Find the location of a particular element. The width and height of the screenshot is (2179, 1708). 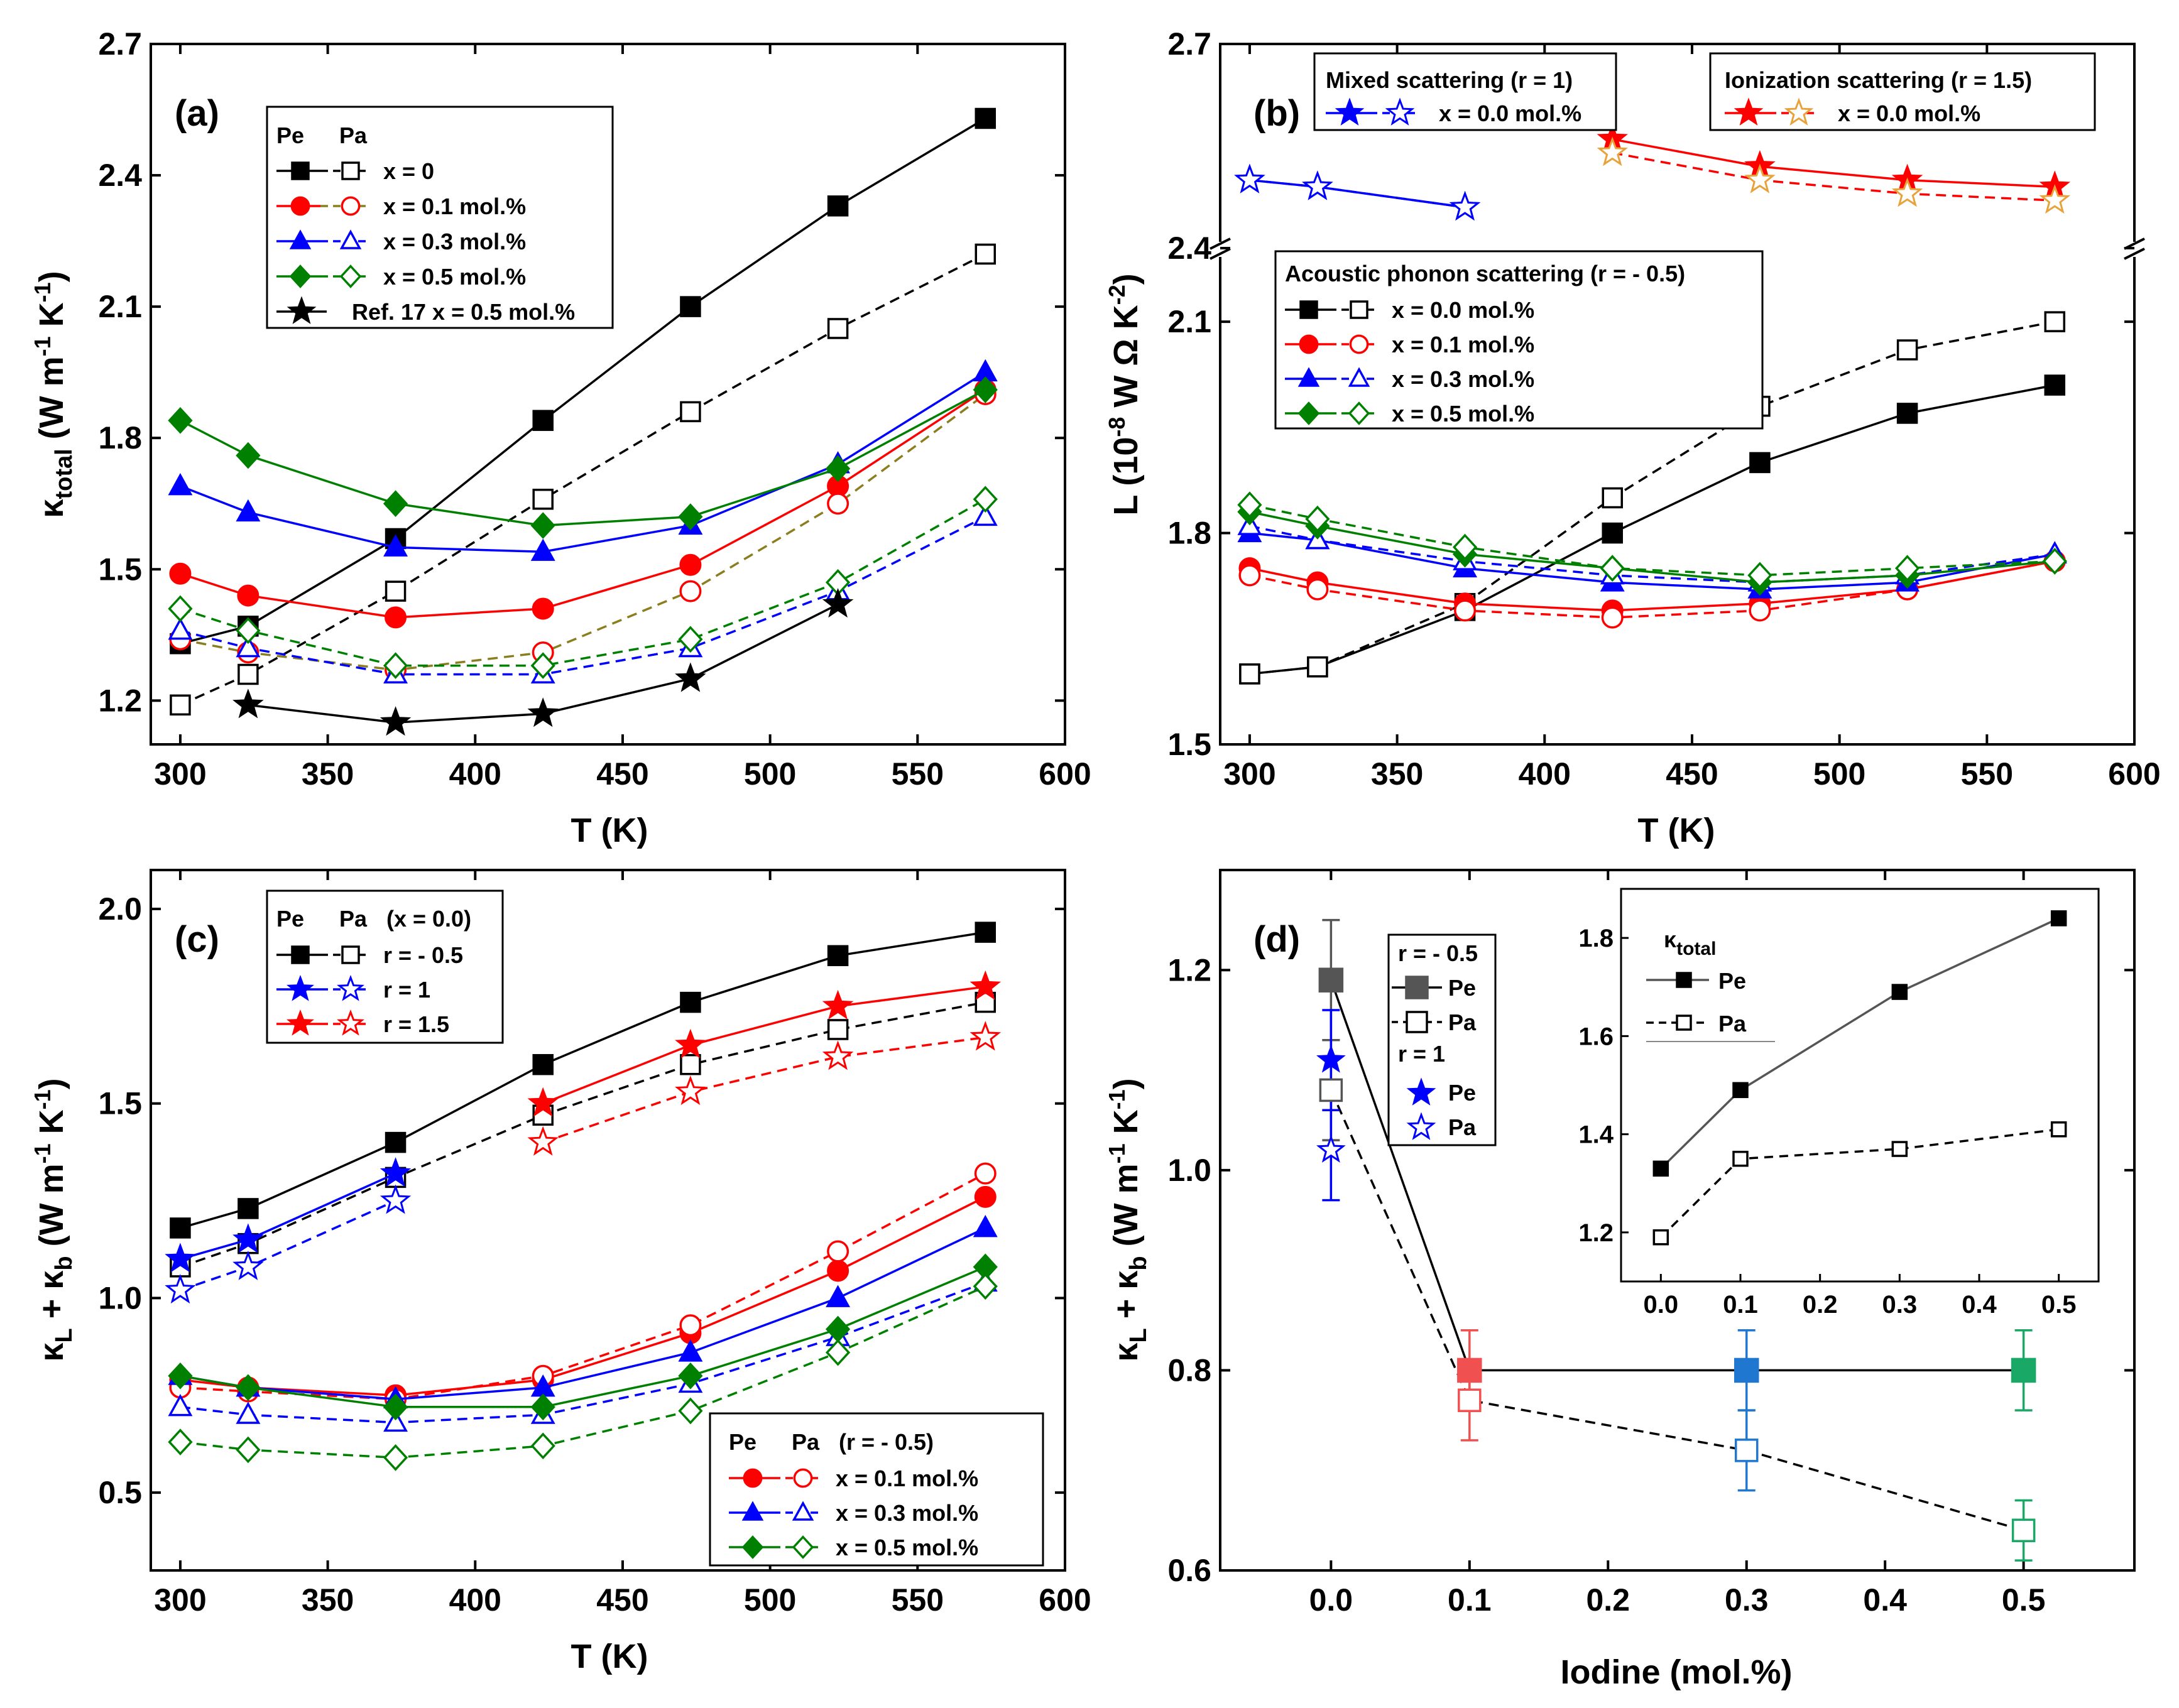

inset-legend-label: Pe is located at coordinates (1732, 981).